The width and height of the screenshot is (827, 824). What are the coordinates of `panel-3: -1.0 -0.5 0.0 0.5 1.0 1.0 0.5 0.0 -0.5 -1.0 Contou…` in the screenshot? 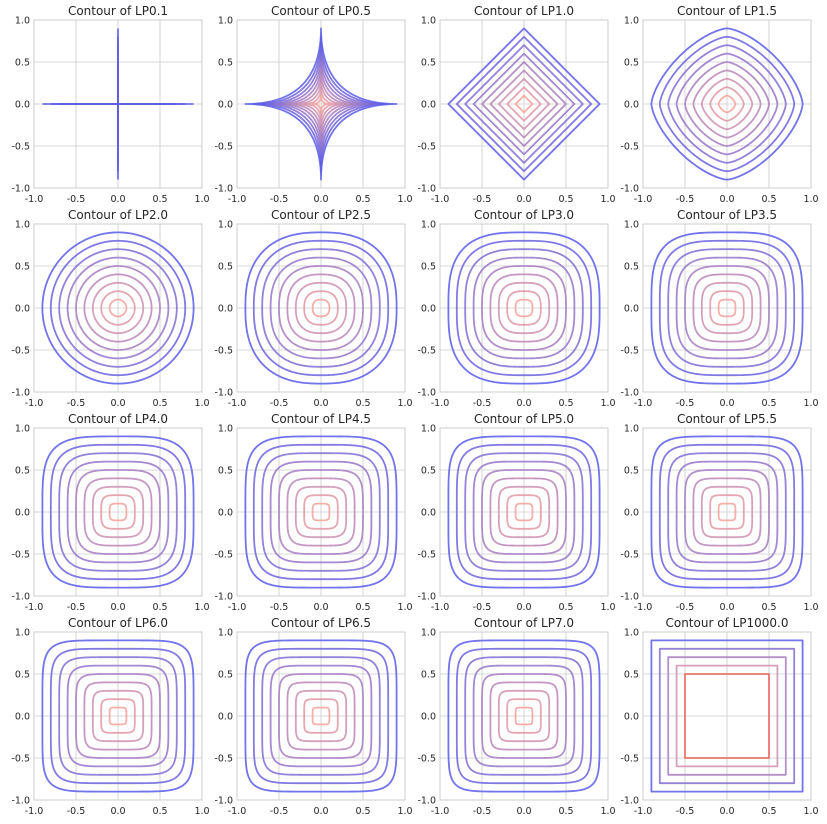 It's located at (719, 104).